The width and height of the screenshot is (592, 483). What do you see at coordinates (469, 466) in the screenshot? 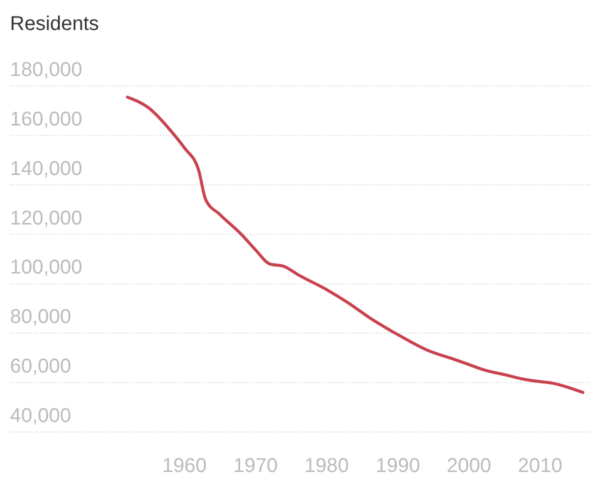
I see `x-tick-label: 2000` at bounding box center [469, 466].